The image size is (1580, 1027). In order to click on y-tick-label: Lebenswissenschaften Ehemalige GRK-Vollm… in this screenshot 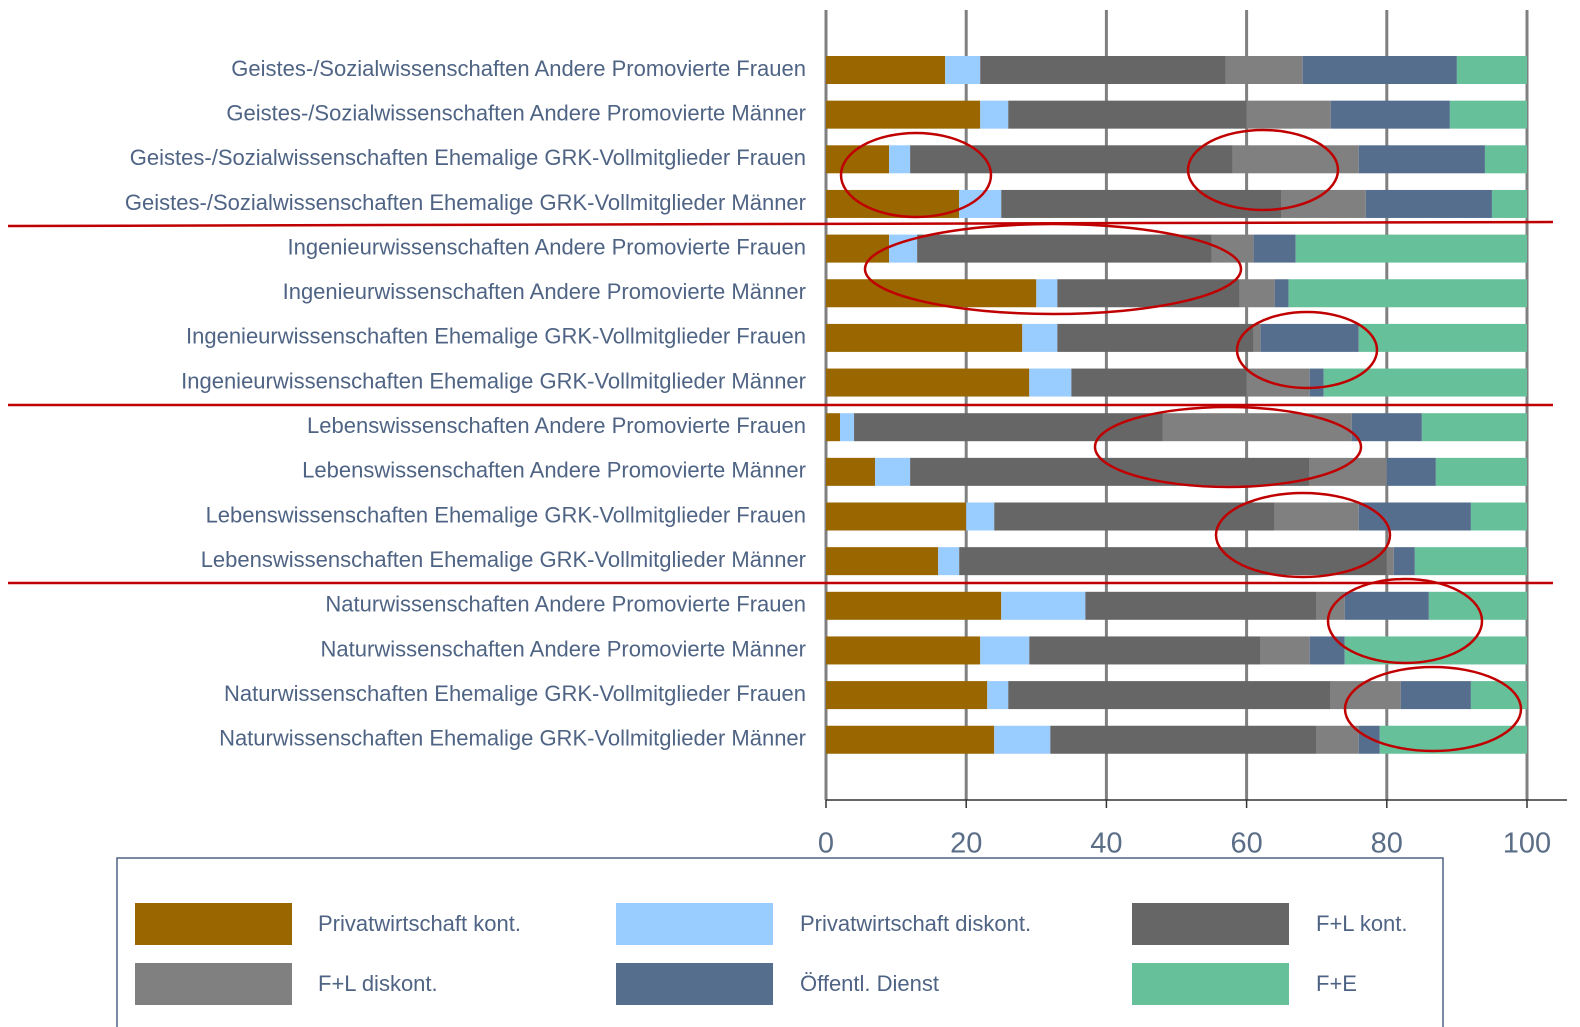, I will do `click(506, 514)`.